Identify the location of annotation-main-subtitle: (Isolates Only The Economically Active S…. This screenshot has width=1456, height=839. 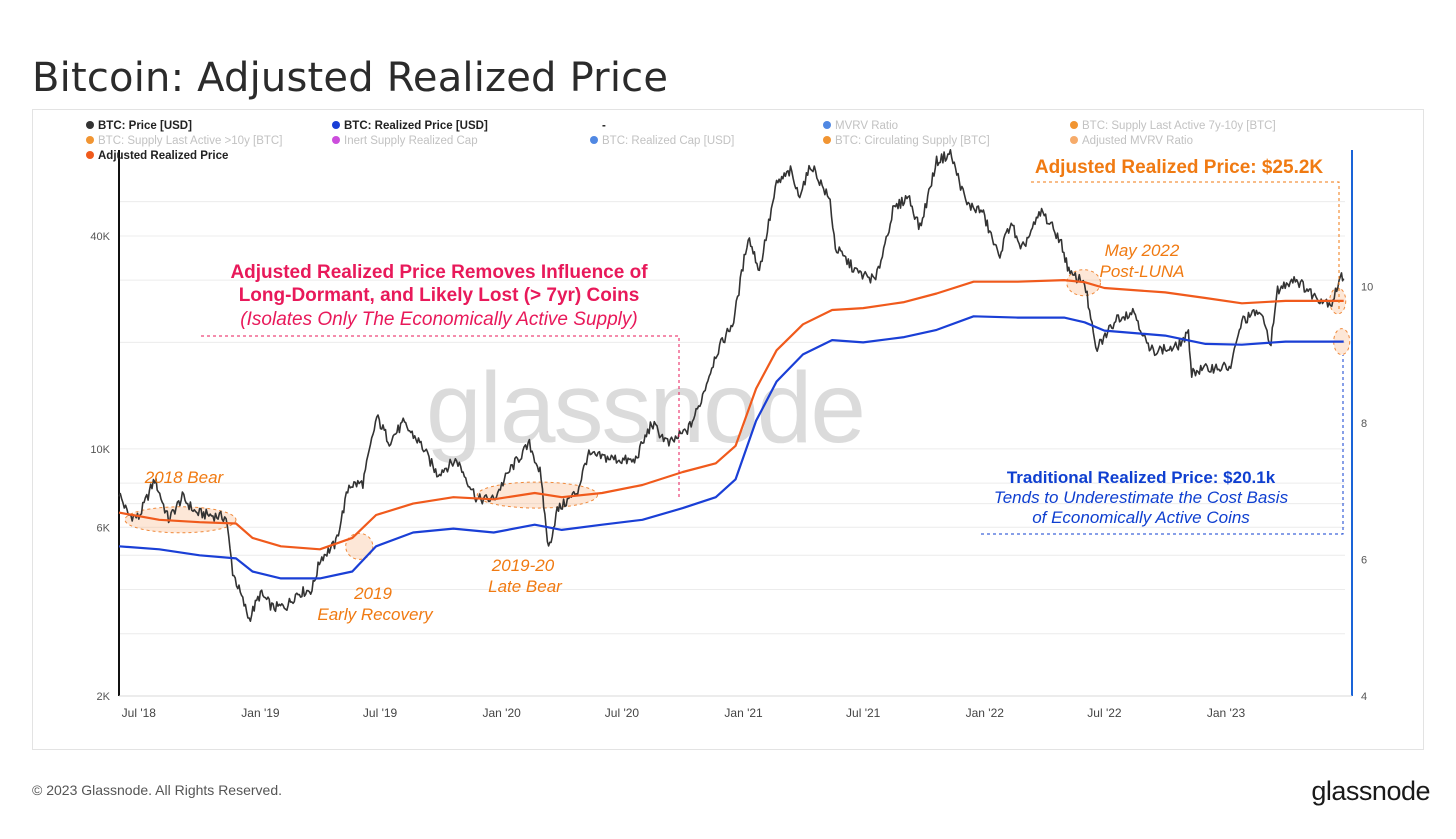
(438, 319).